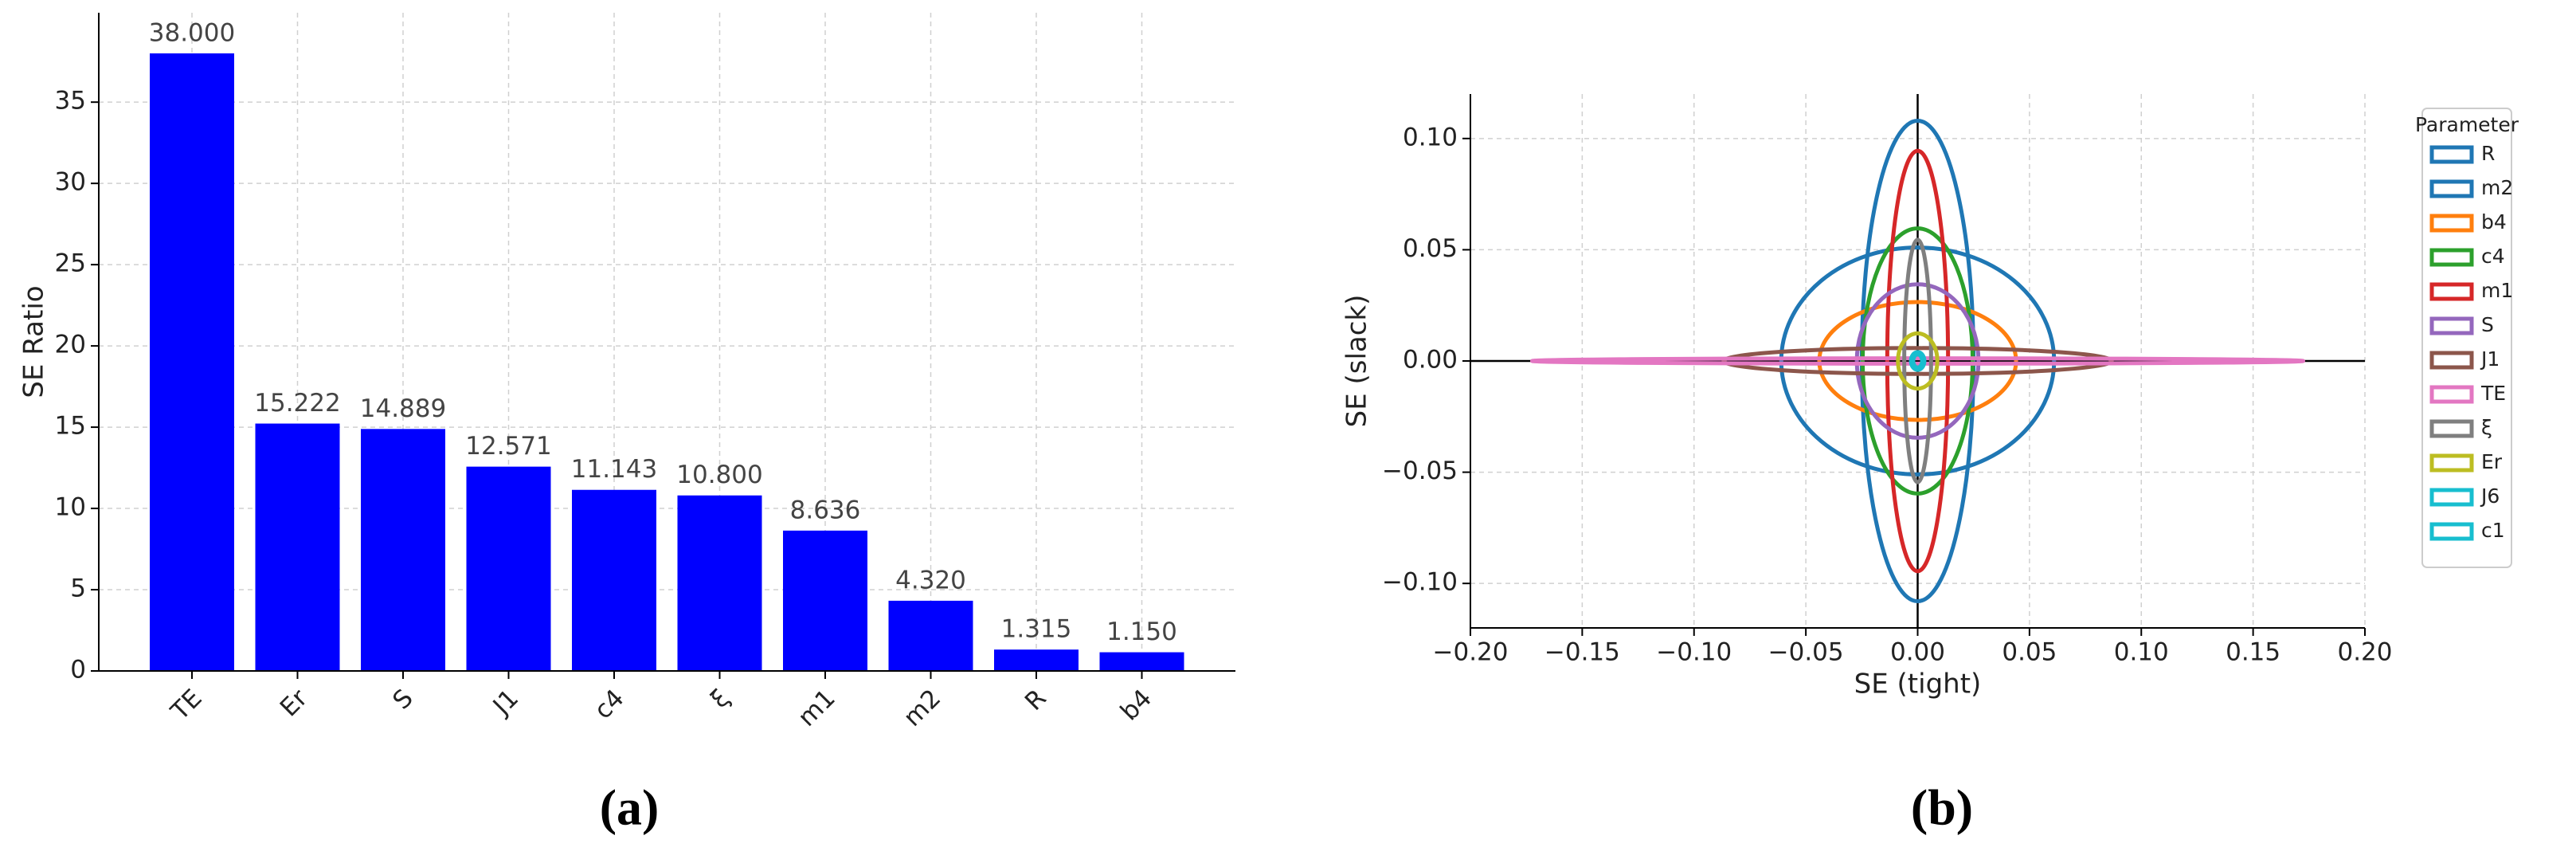 Image resolution: width=2576 pixels, height=859 pixels. Describe the element at coordinates (2488, 153) in the screenshot. I see `legend-label: R` at that location.